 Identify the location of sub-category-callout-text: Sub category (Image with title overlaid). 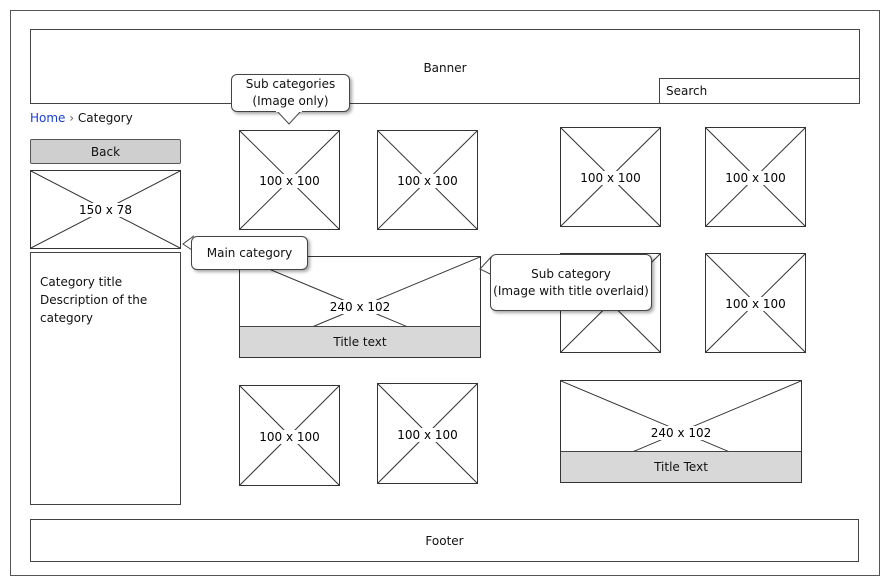
(571, 282).